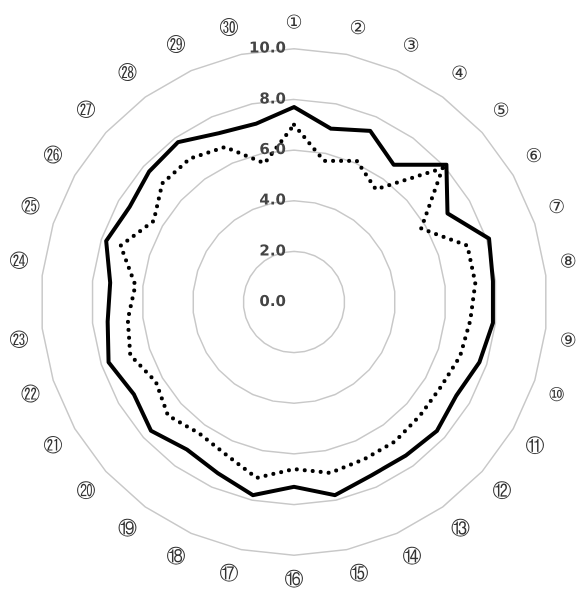 The width and height of the screenshot is (583, 601). Describe the element at coordinates (53, 155) in the screenshot. I see `spoke-label: ㉖` at that location.